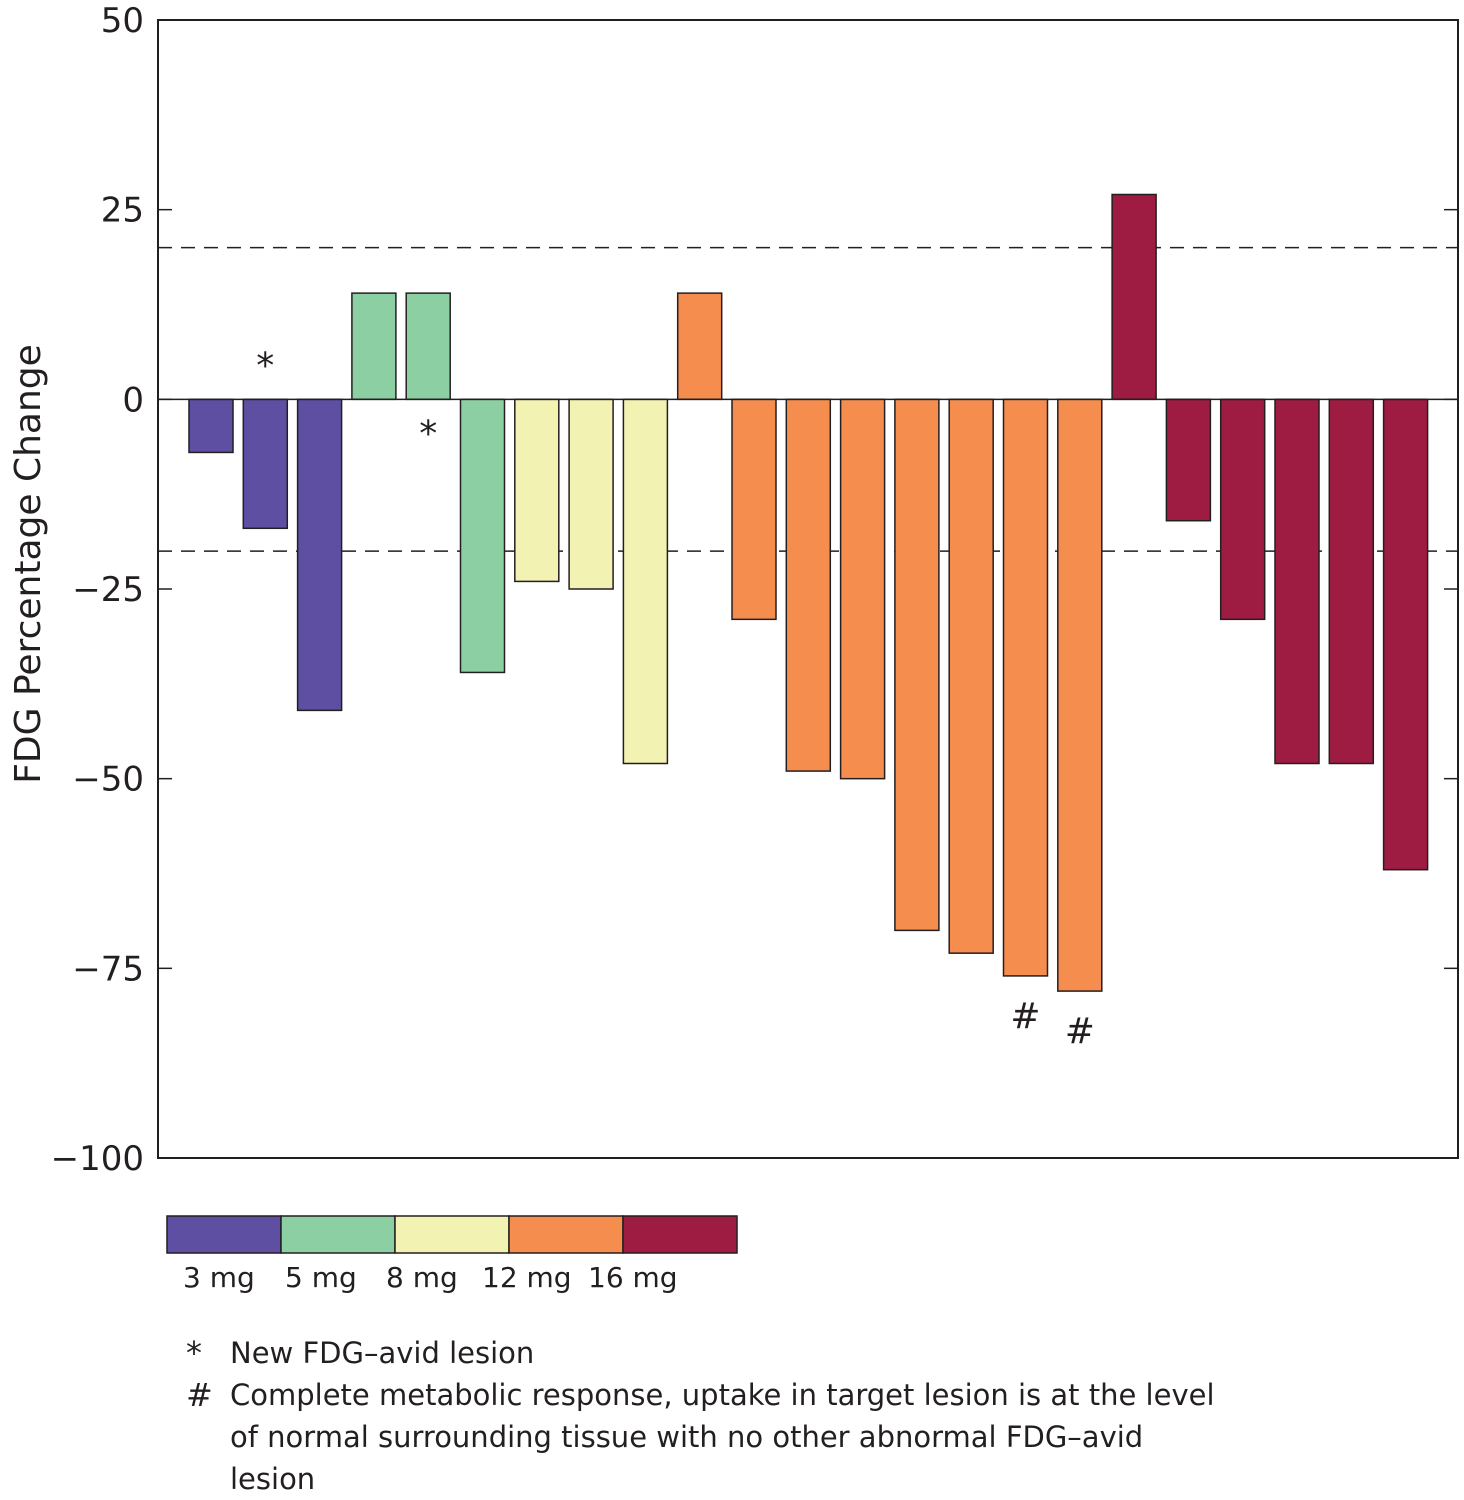 The height and width of the screenshot is (1500, 1464). What do you see at coordinates (706, 1353) in the screenshot?
I see `note-new-lesion: * New FDG–avid lesion` at bounding box center [706, 1353].